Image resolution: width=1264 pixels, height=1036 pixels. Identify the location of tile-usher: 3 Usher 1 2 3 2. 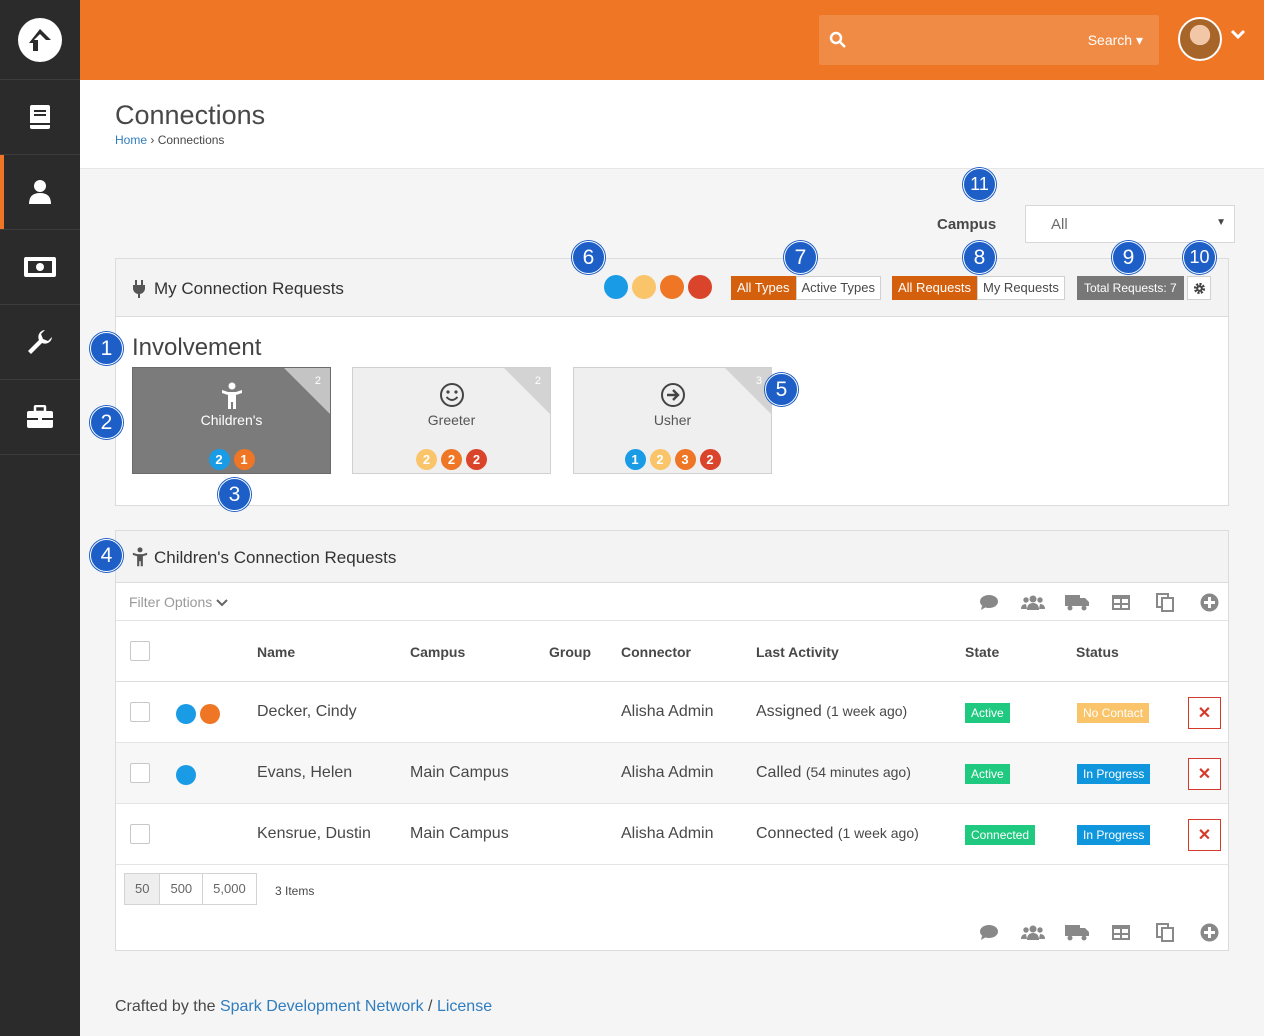
(672, 420).